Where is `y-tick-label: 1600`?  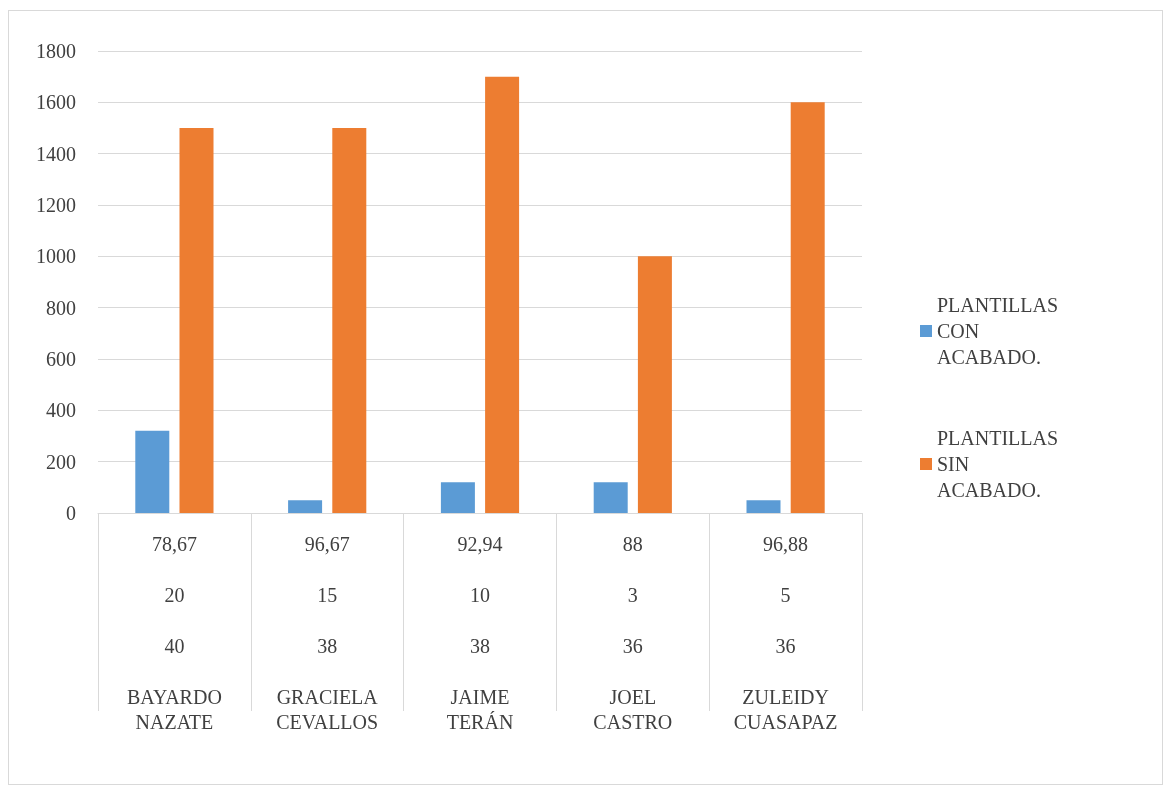
y-tick-label: 1600 is located at coordinates (56, 102).